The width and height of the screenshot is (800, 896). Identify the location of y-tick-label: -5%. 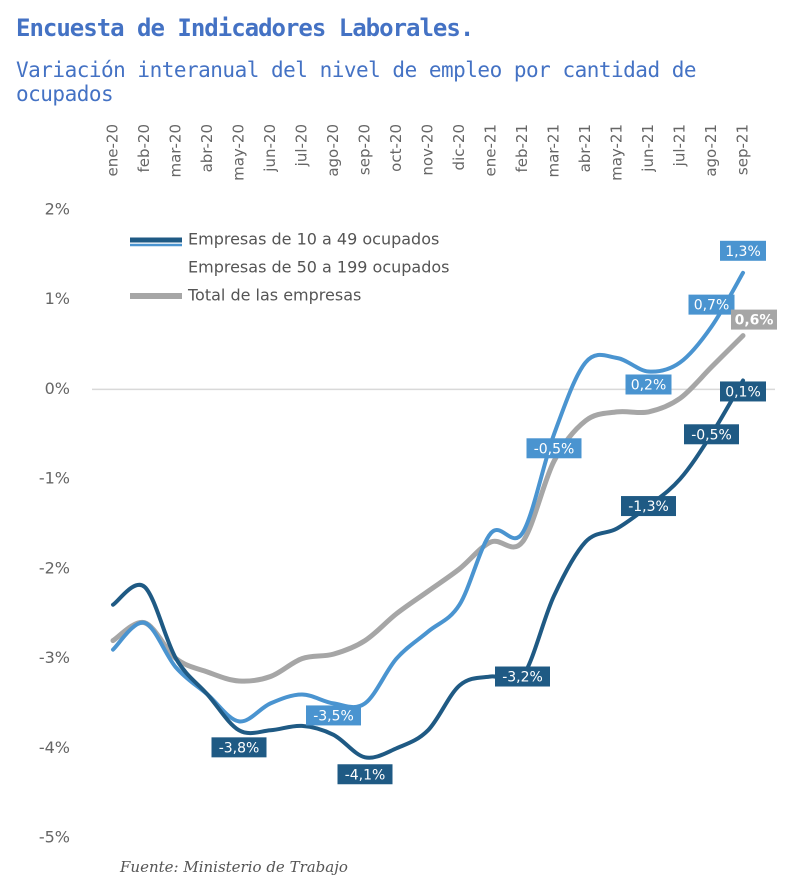
(54, 837).